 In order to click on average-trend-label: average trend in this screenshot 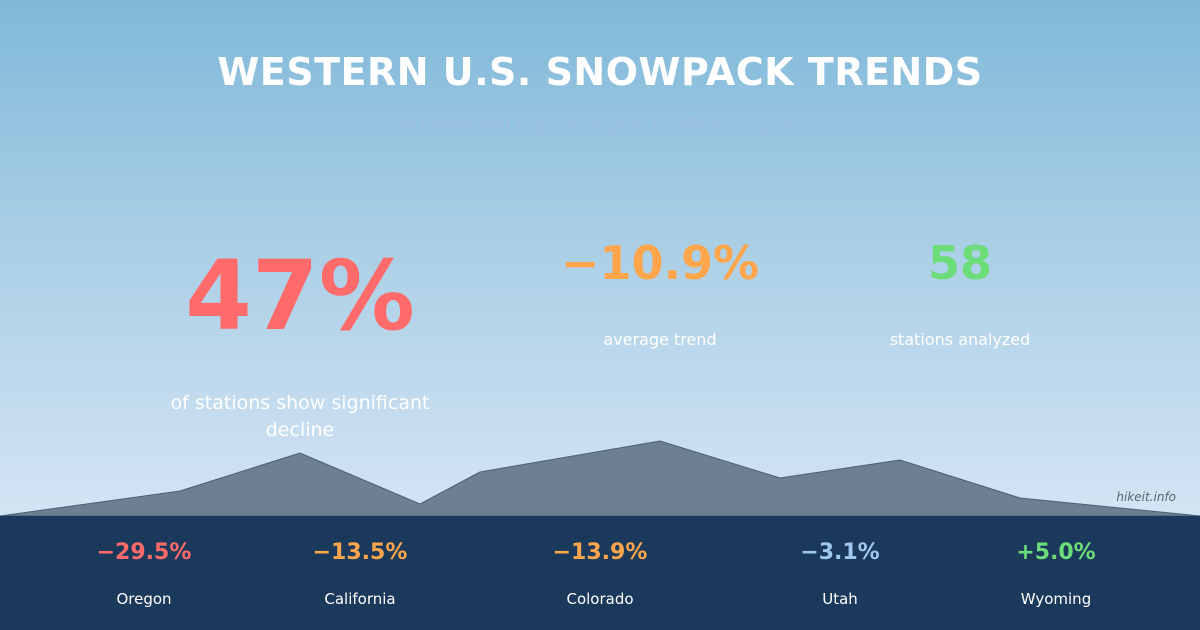, I will do `click(660, 339)`.